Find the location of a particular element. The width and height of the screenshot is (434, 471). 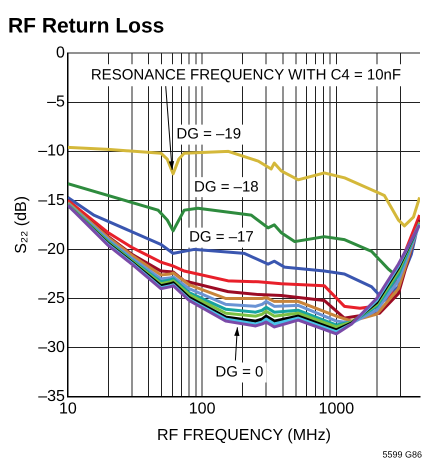

y-tick-label: –25 is located at coordinates (51, 298).